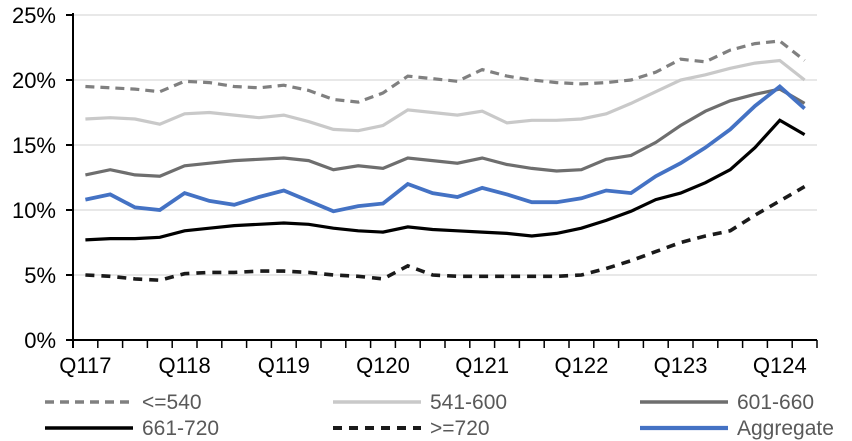 This screenshot has height=441, width=852. Describe the element at coordinates (34, 15) in the screenshot. I see `y-axis-label: 25%` at that location.